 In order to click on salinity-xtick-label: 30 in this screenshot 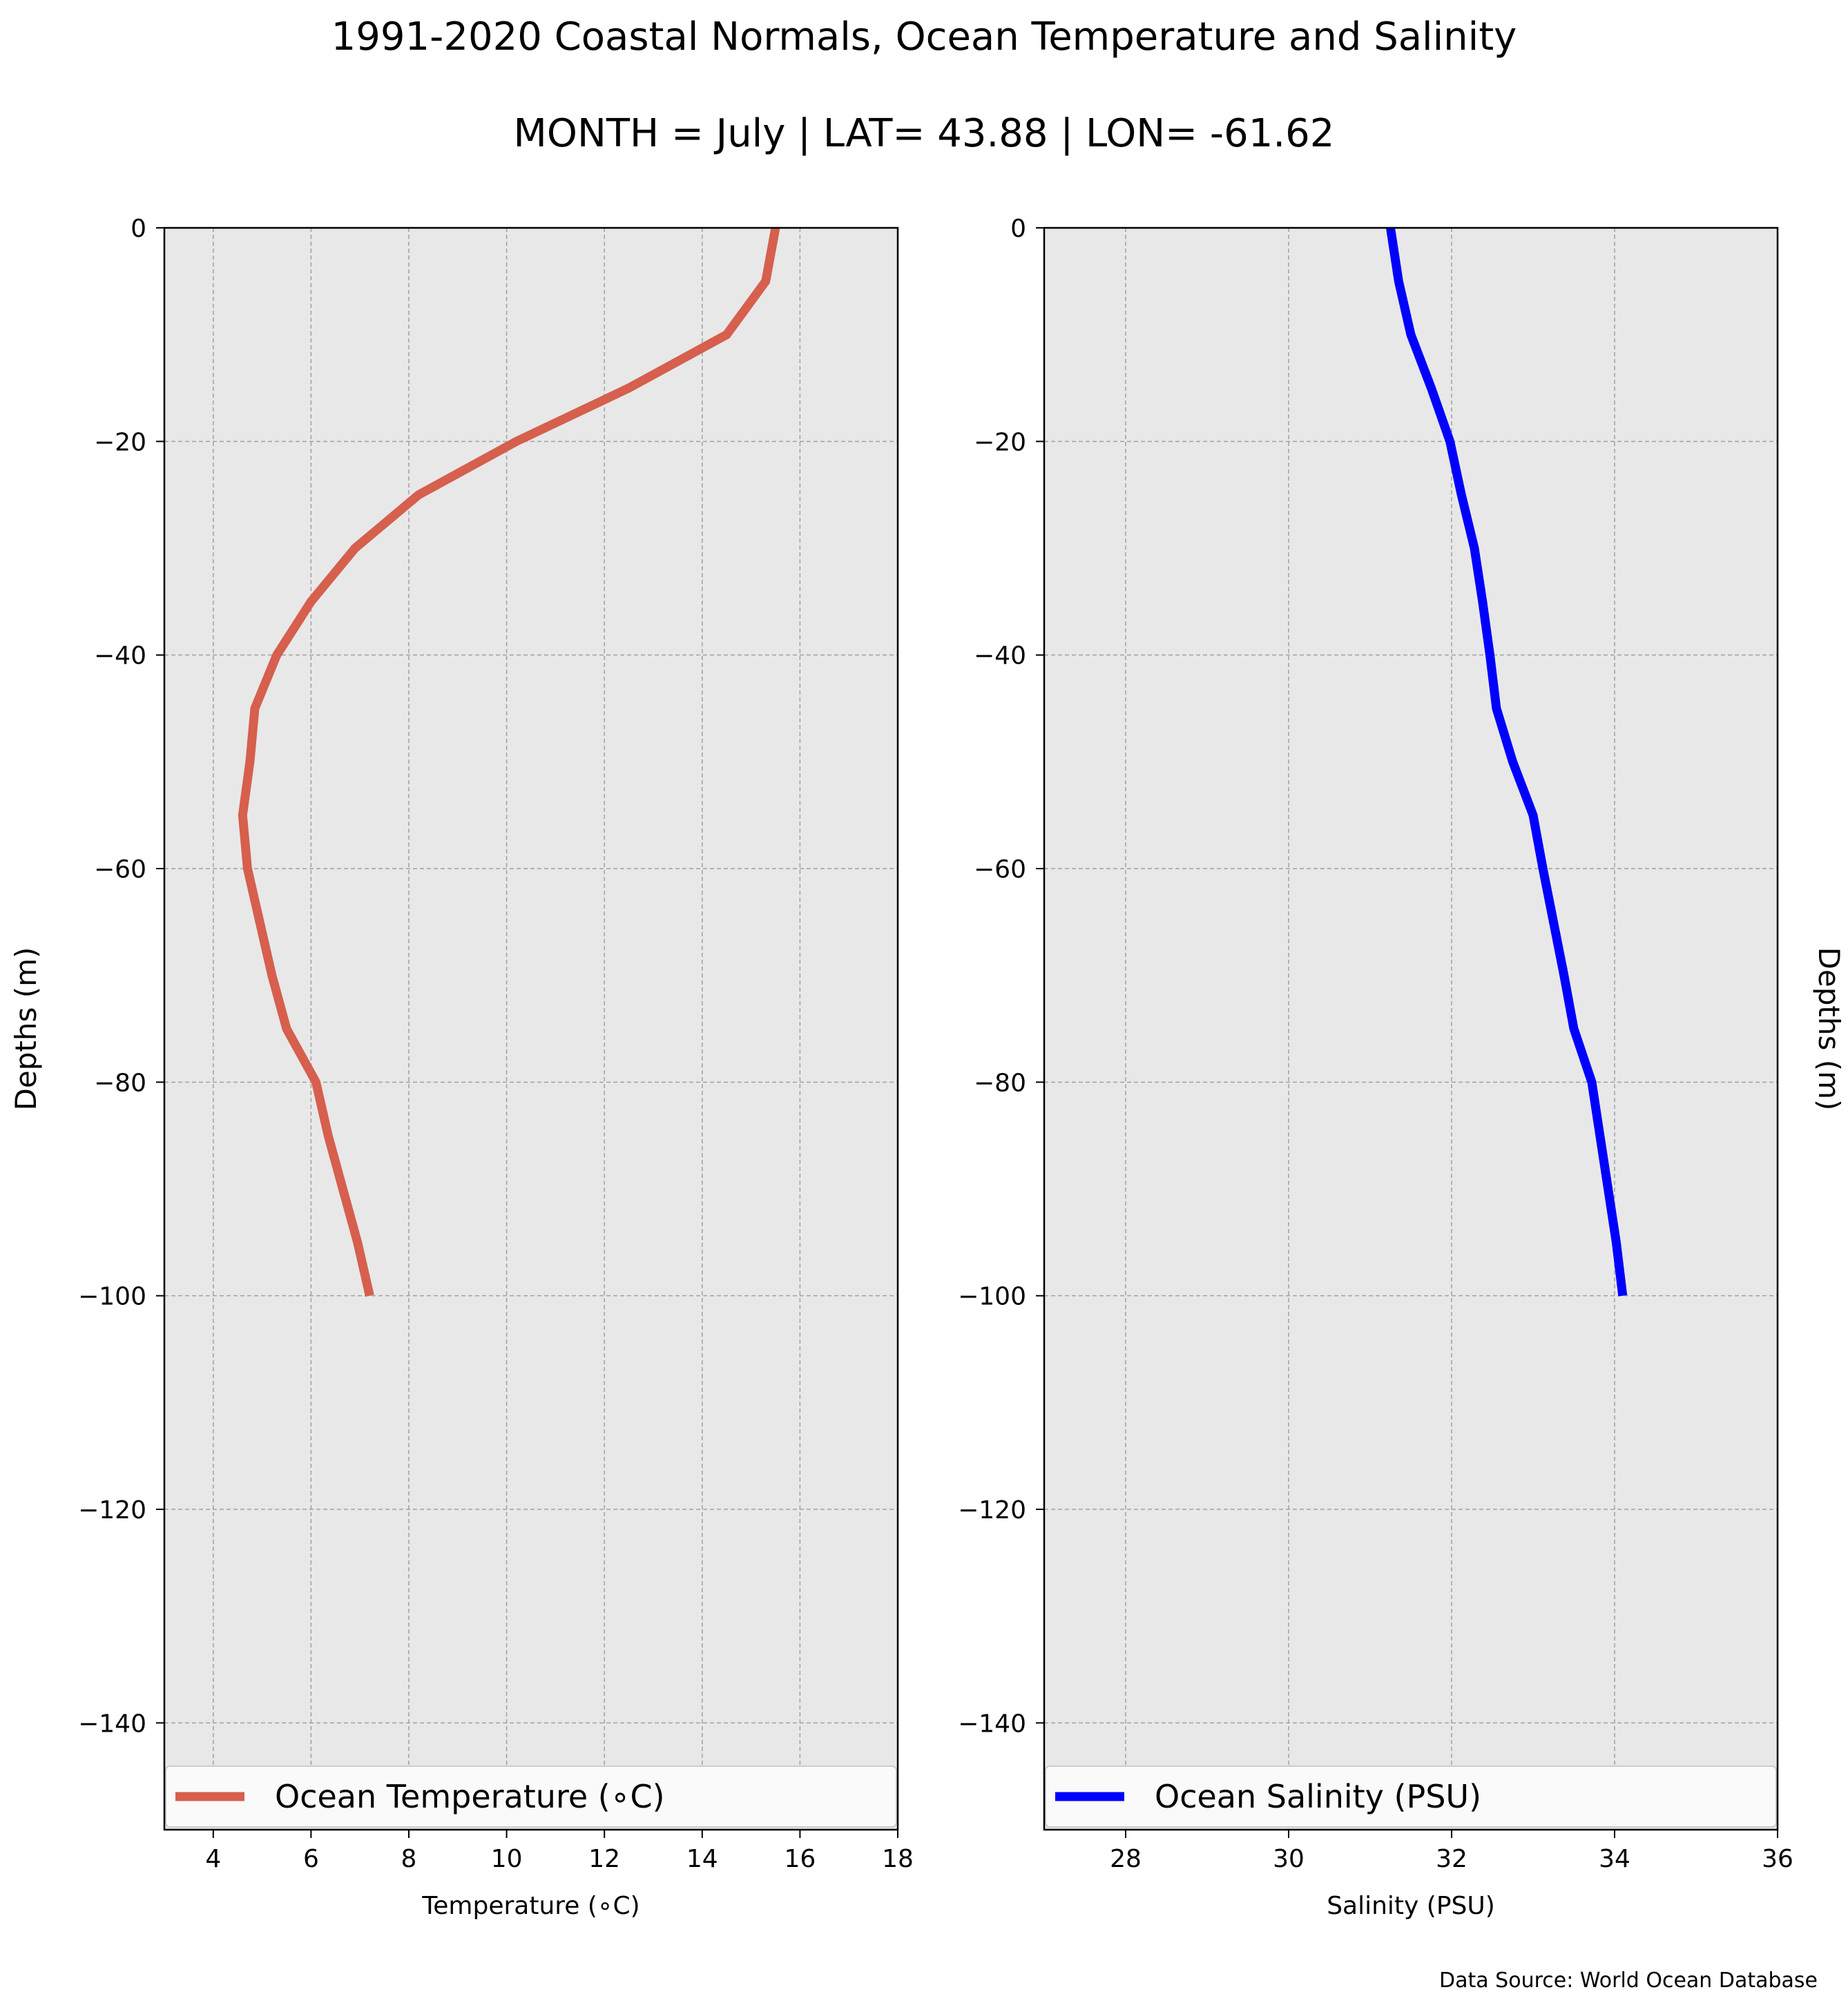, I will do `click(1289, 1859)`.